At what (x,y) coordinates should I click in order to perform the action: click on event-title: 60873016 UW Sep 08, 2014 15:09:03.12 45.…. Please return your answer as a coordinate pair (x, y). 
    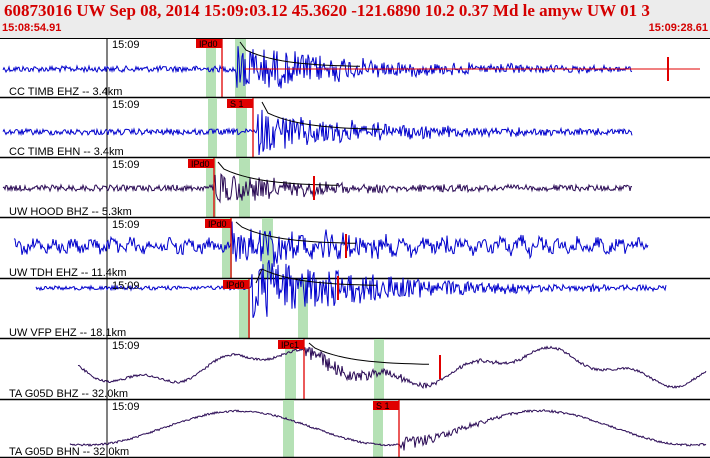
    Looking at the image, I should click on (327, 10).